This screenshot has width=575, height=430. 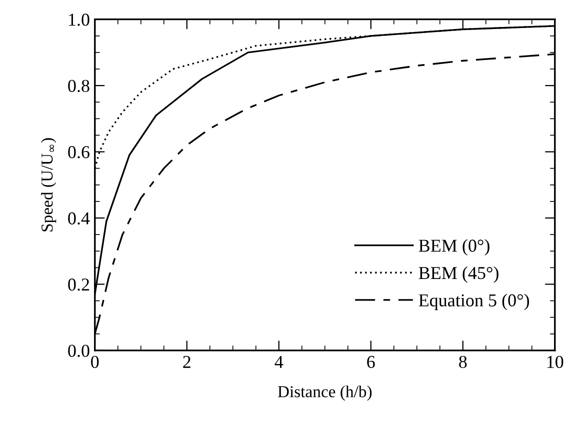 I want to click on x-tick-label: 2, so click(x=186, y=362).